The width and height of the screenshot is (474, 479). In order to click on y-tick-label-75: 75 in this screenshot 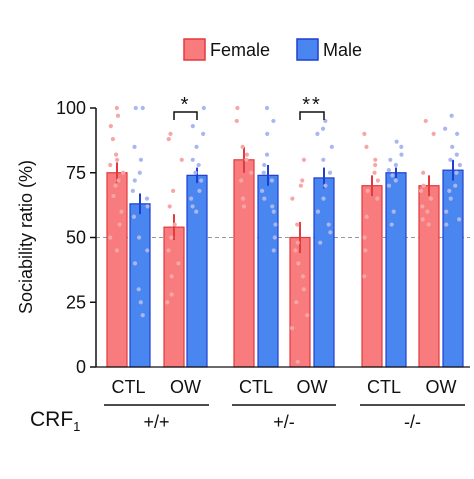, I will do `click(76, 173)`.